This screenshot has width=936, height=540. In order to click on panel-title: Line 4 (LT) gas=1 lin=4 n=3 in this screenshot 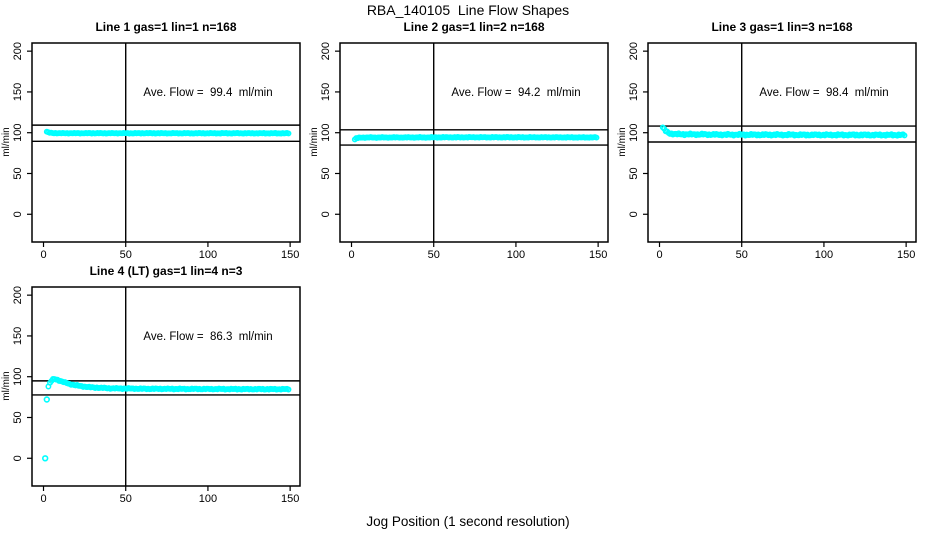, I will do `click(166, 271)`.